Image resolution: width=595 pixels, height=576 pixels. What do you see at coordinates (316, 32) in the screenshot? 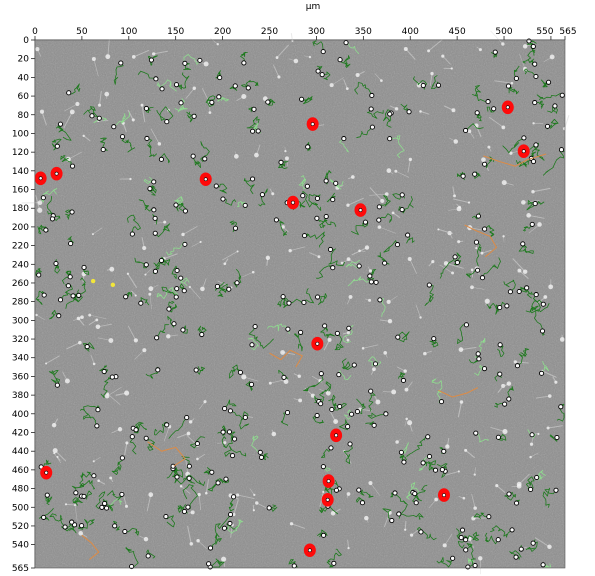
I see `x-tick-label: 300` at bounding box center [316, 32].